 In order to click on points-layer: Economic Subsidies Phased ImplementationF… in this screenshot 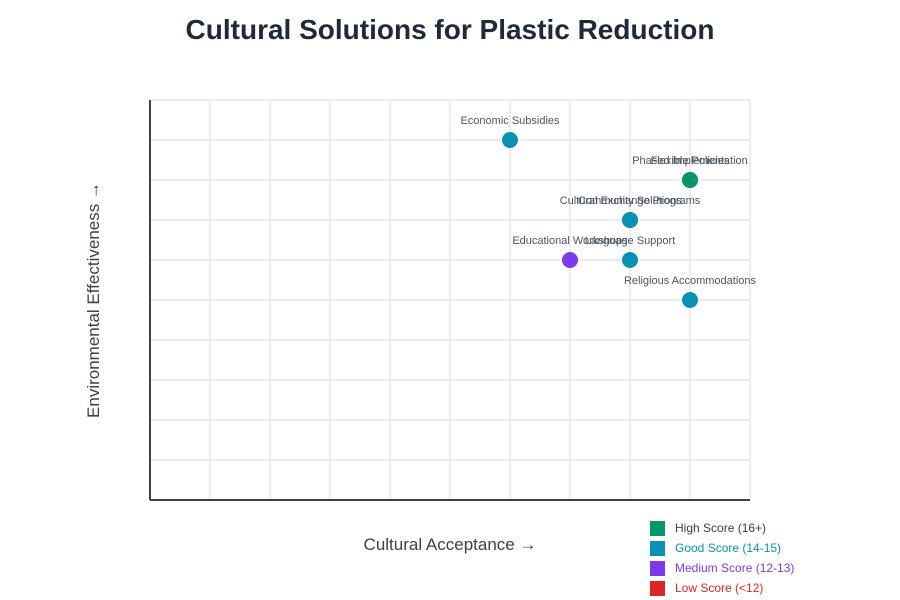, I will do `click(608, 211)`.